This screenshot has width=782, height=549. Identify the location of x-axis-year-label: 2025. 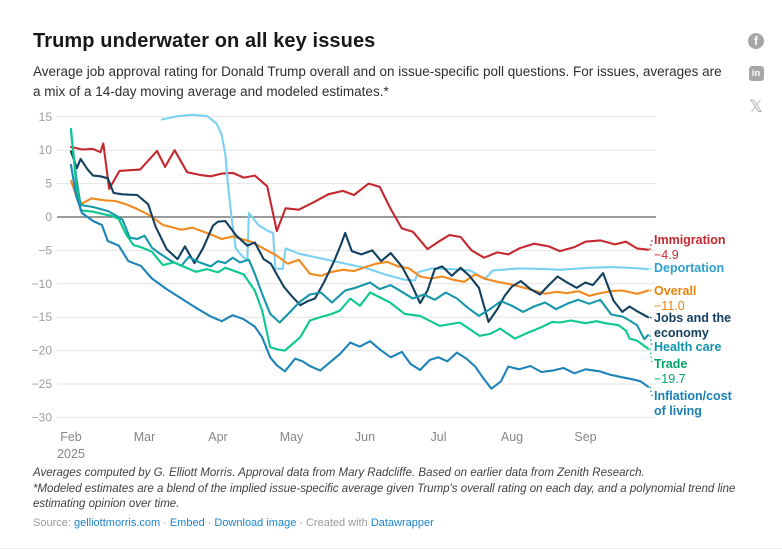
(71, 454).